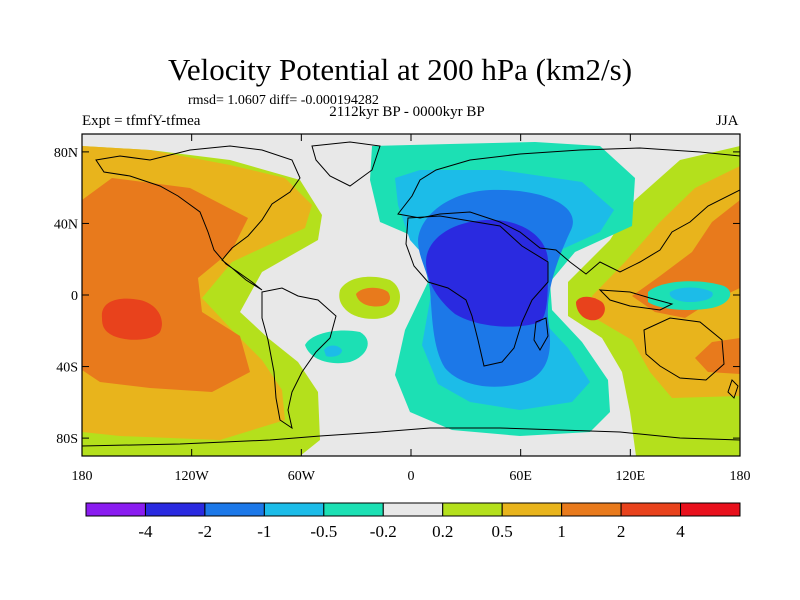 The height and width of the screenshot is (600, 800). Describe the element at coordinates (407, 112) in the screenshot. I see `period-text: 2112kyr BP - 0000kyr BP` at that location.